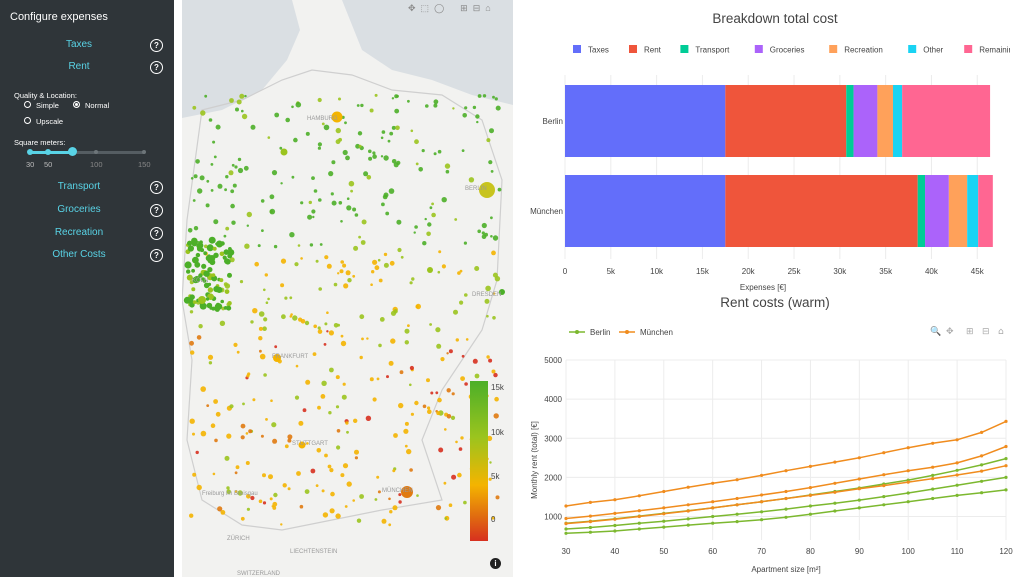 This screenshot has height=577, width=1024. I want to click on x-tick-label: 20k, so click(749, 271).